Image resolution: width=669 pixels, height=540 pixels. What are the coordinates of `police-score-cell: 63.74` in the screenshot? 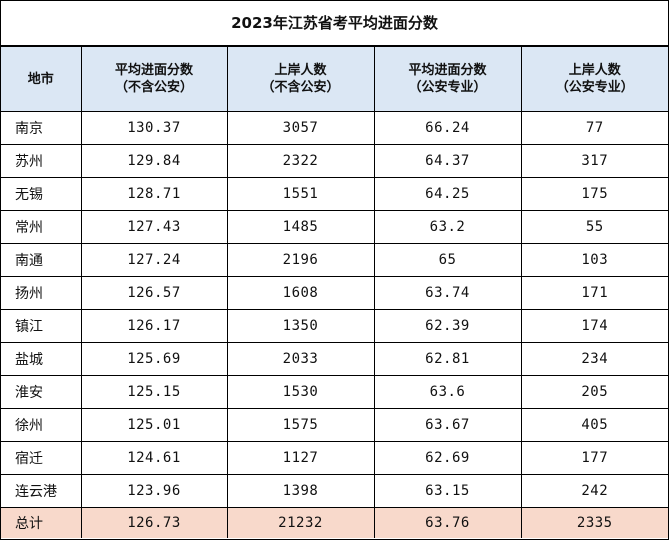 It's located at (447, 293).